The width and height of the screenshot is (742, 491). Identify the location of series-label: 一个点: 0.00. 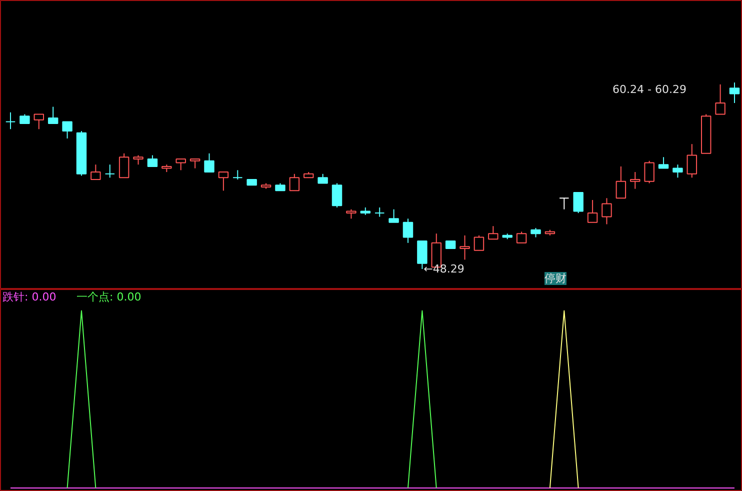
(109, 297).